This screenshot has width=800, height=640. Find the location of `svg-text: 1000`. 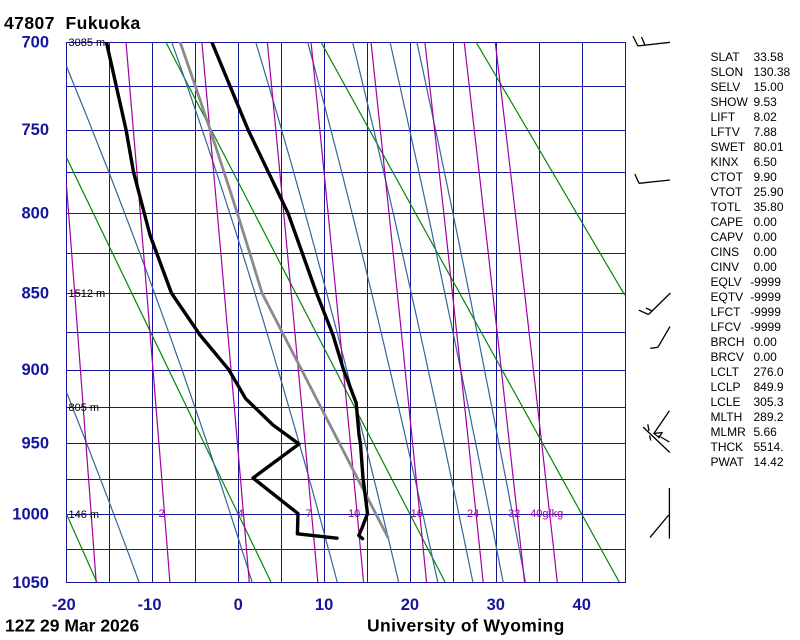

svg-text: 1000 is located at coordinates (30, 515).